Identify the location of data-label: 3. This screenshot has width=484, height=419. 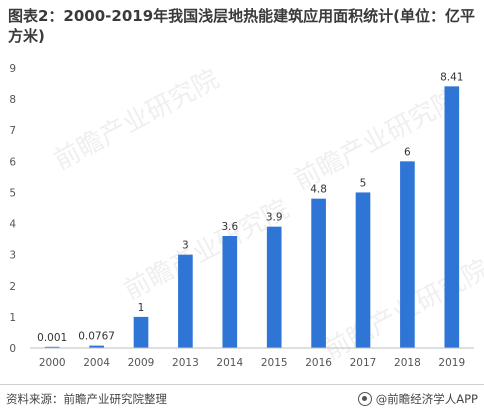
(185, 246).